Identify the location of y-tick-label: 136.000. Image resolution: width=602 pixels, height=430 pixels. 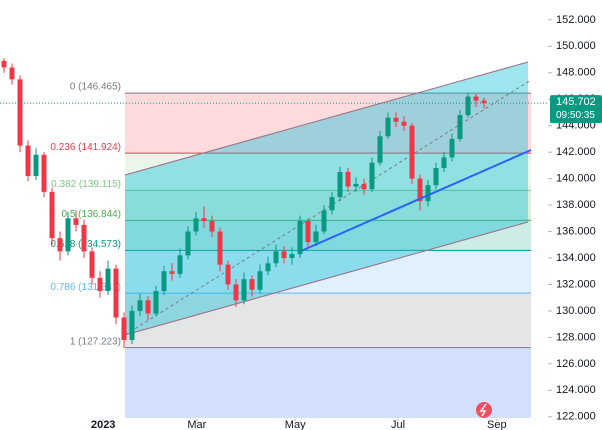
(576, 231).